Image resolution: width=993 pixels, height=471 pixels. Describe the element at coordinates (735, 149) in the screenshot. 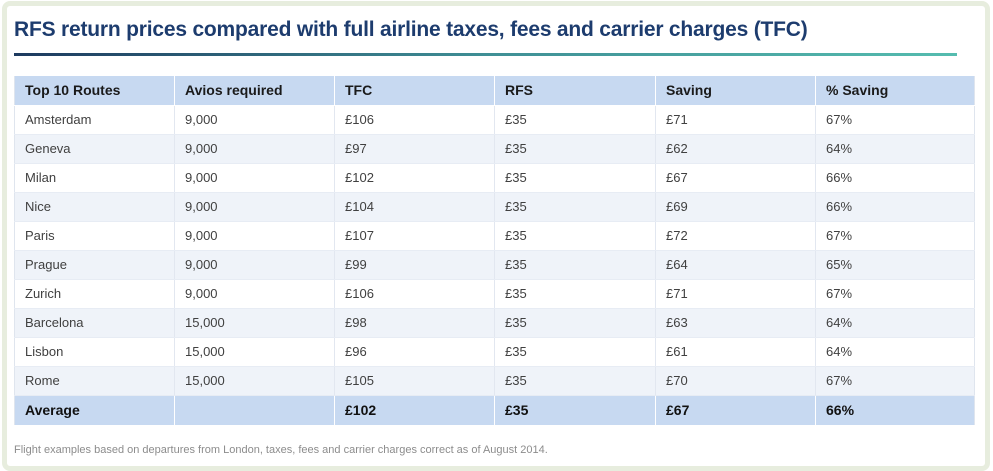

I see `cell-saving: £62` at that location.